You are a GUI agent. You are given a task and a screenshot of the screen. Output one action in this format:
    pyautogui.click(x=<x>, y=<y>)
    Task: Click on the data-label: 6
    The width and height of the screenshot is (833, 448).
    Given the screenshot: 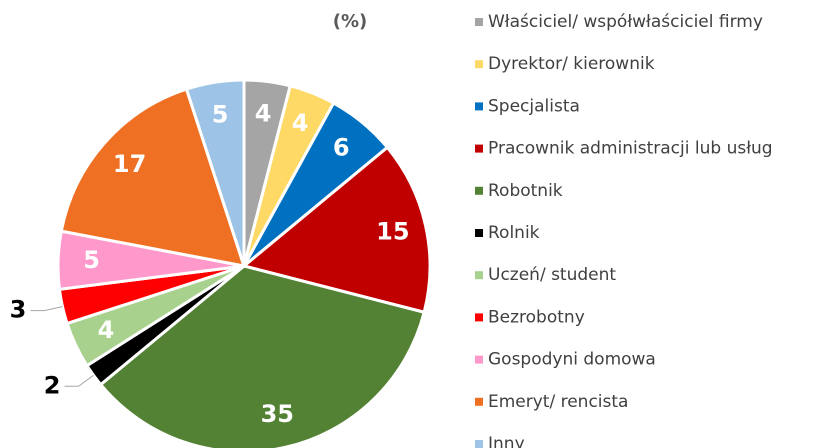 What is the action you would take?
    pyautogui.click(x=341, y=147)
    